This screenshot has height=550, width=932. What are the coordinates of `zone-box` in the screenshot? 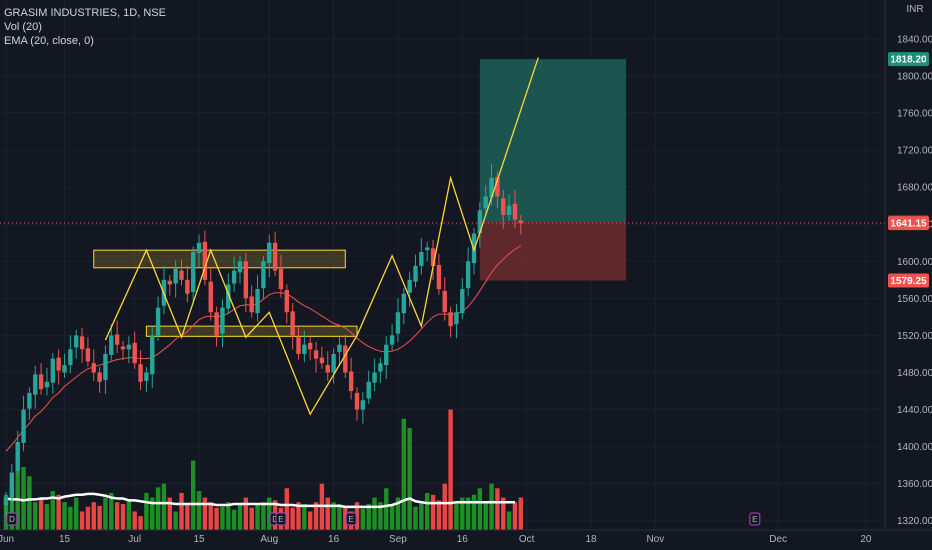 It's located at (219, 259).